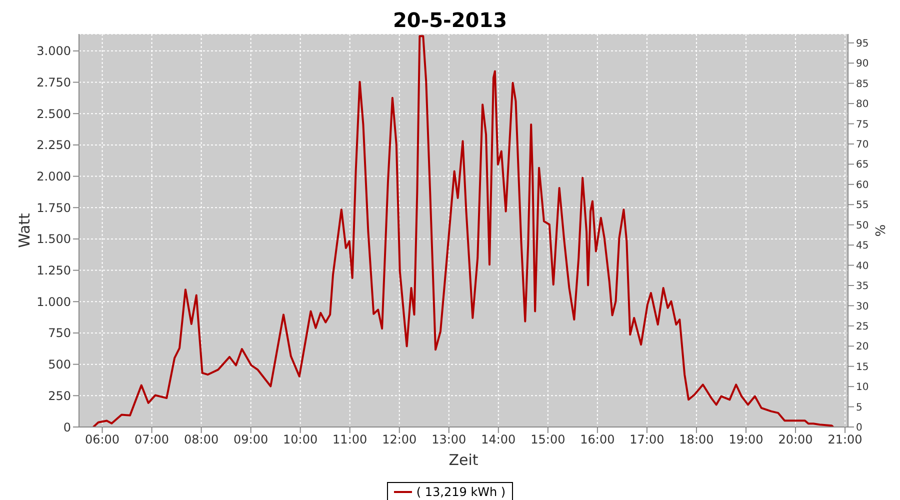 The height and width of the screenshot is (500, 900). I want to click on y-tick-label: 500, so click(59, 365).